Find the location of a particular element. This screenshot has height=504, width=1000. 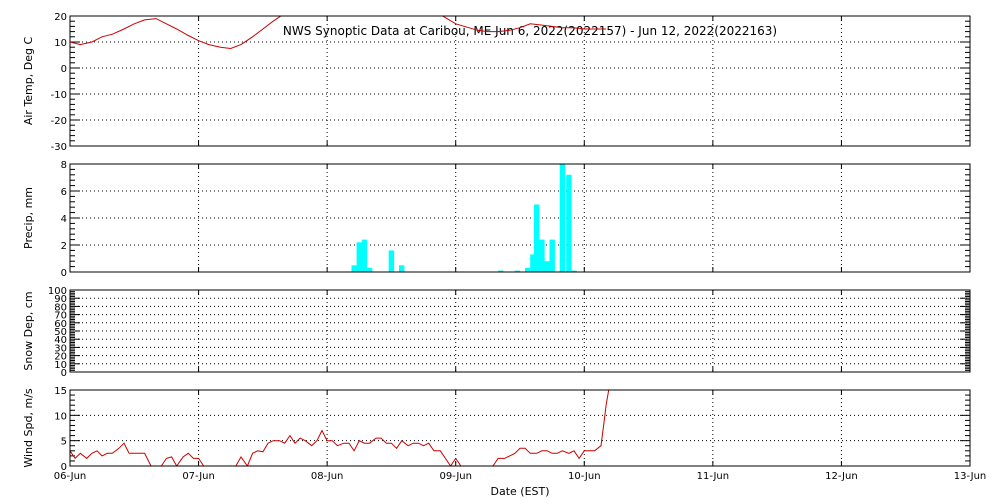

y-tick-label-snow: 90 is located at coordinates (60, 299).